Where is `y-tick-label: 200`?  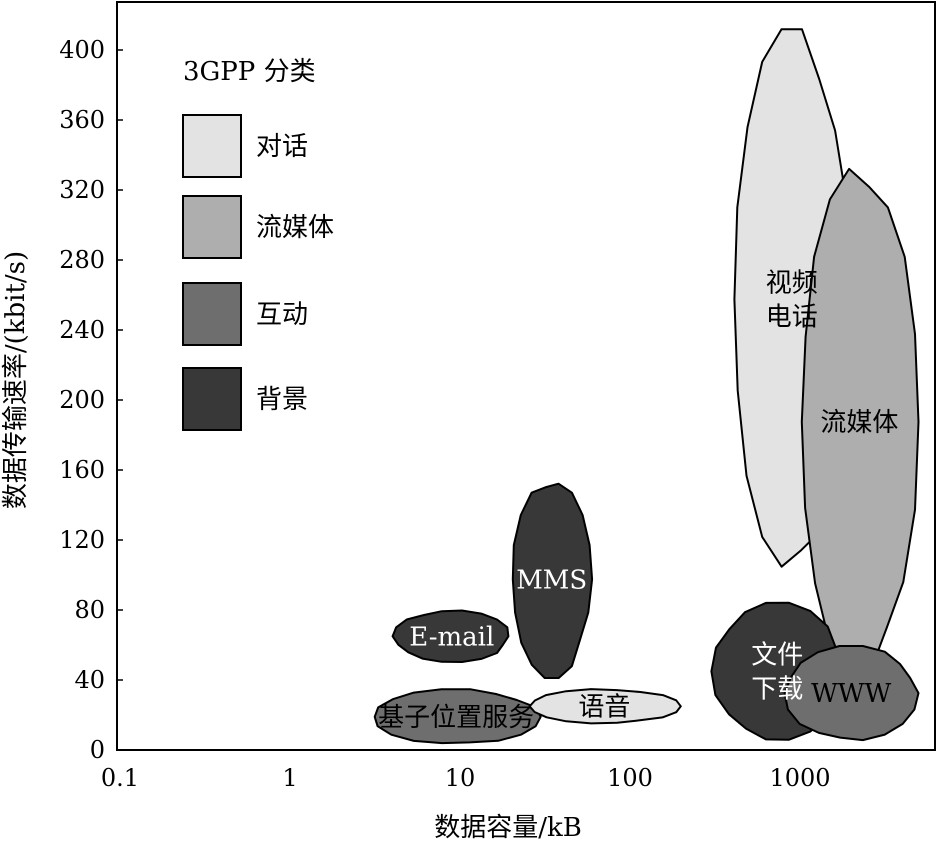
y-tick-label: 200 is located at coordinates (82, 400).